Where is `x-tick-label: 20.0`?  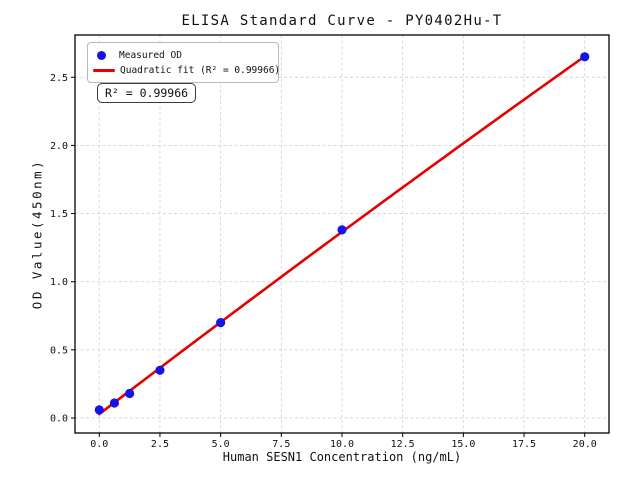 x-tick-label: 20.0 is located at coordinates (585, 444).